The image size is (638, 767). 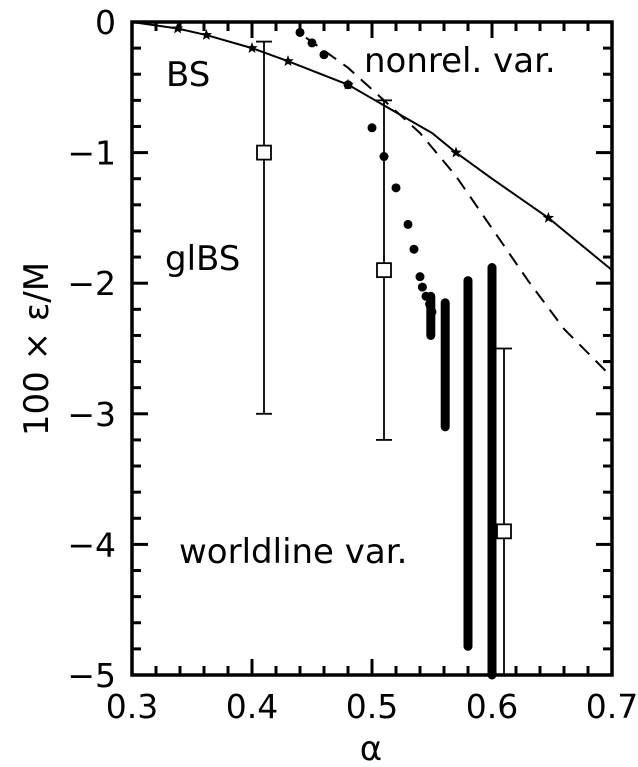 What do you see at coordinates (132, 706) in the screenshot?
I see `x-tick-label: 0.3` at bounding box center [132, 706].